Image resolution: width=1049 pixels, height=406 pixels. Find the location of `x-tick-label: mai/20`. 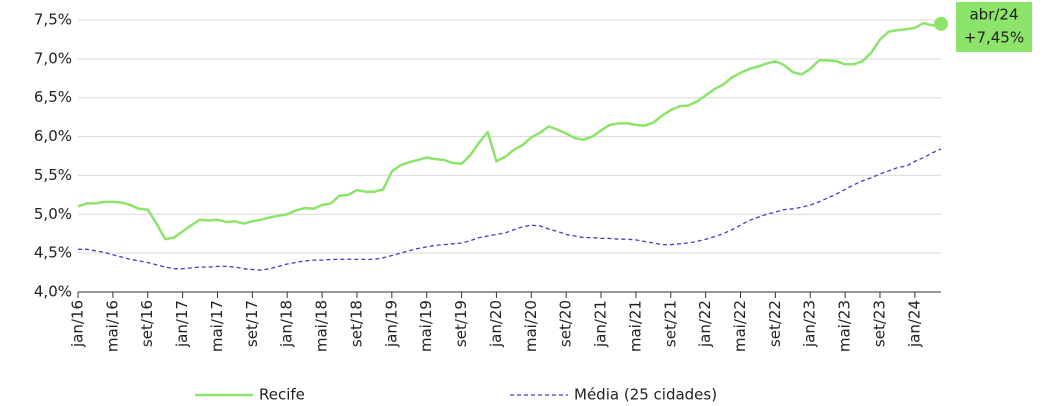

x-tick-label: mai/20 is located at coordinates (531, 326).